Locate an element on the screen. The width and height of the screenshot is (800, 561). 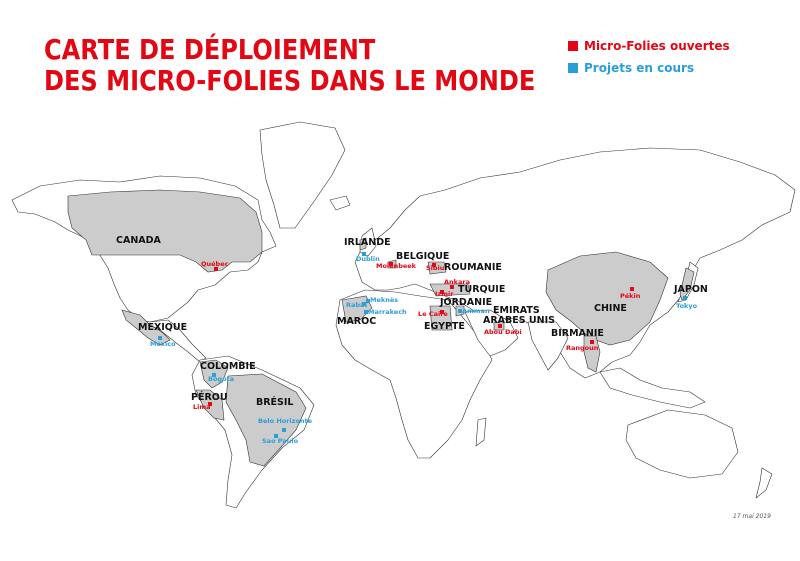
label-egypte: EGYPTE is located at coordinates (444, 326).